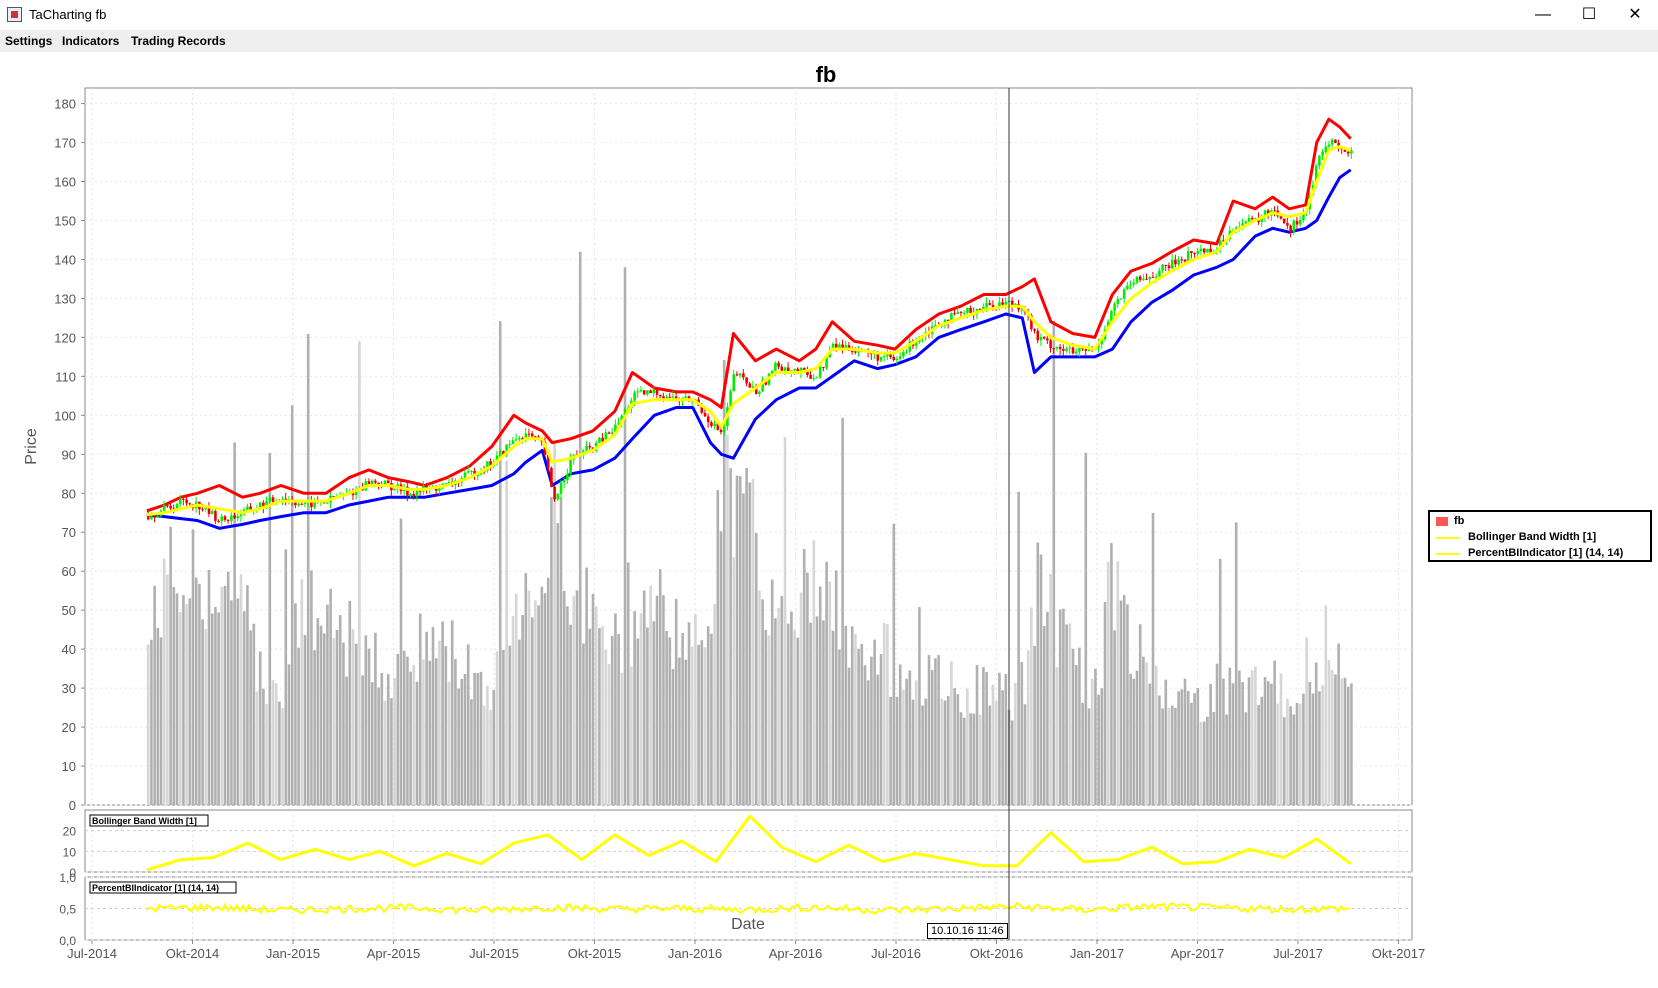  I want to click on date-tick-label: Jul-2014, so click(92, 953).